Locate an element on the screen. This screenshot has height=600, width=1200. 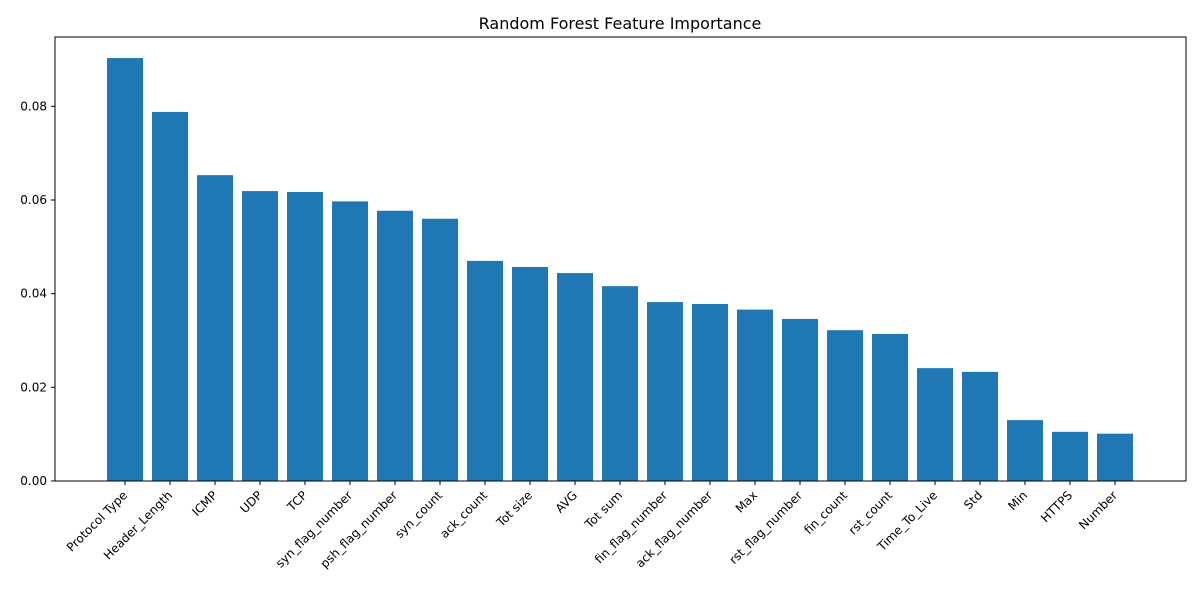
bar-number is located at coordinates (1115, 457).